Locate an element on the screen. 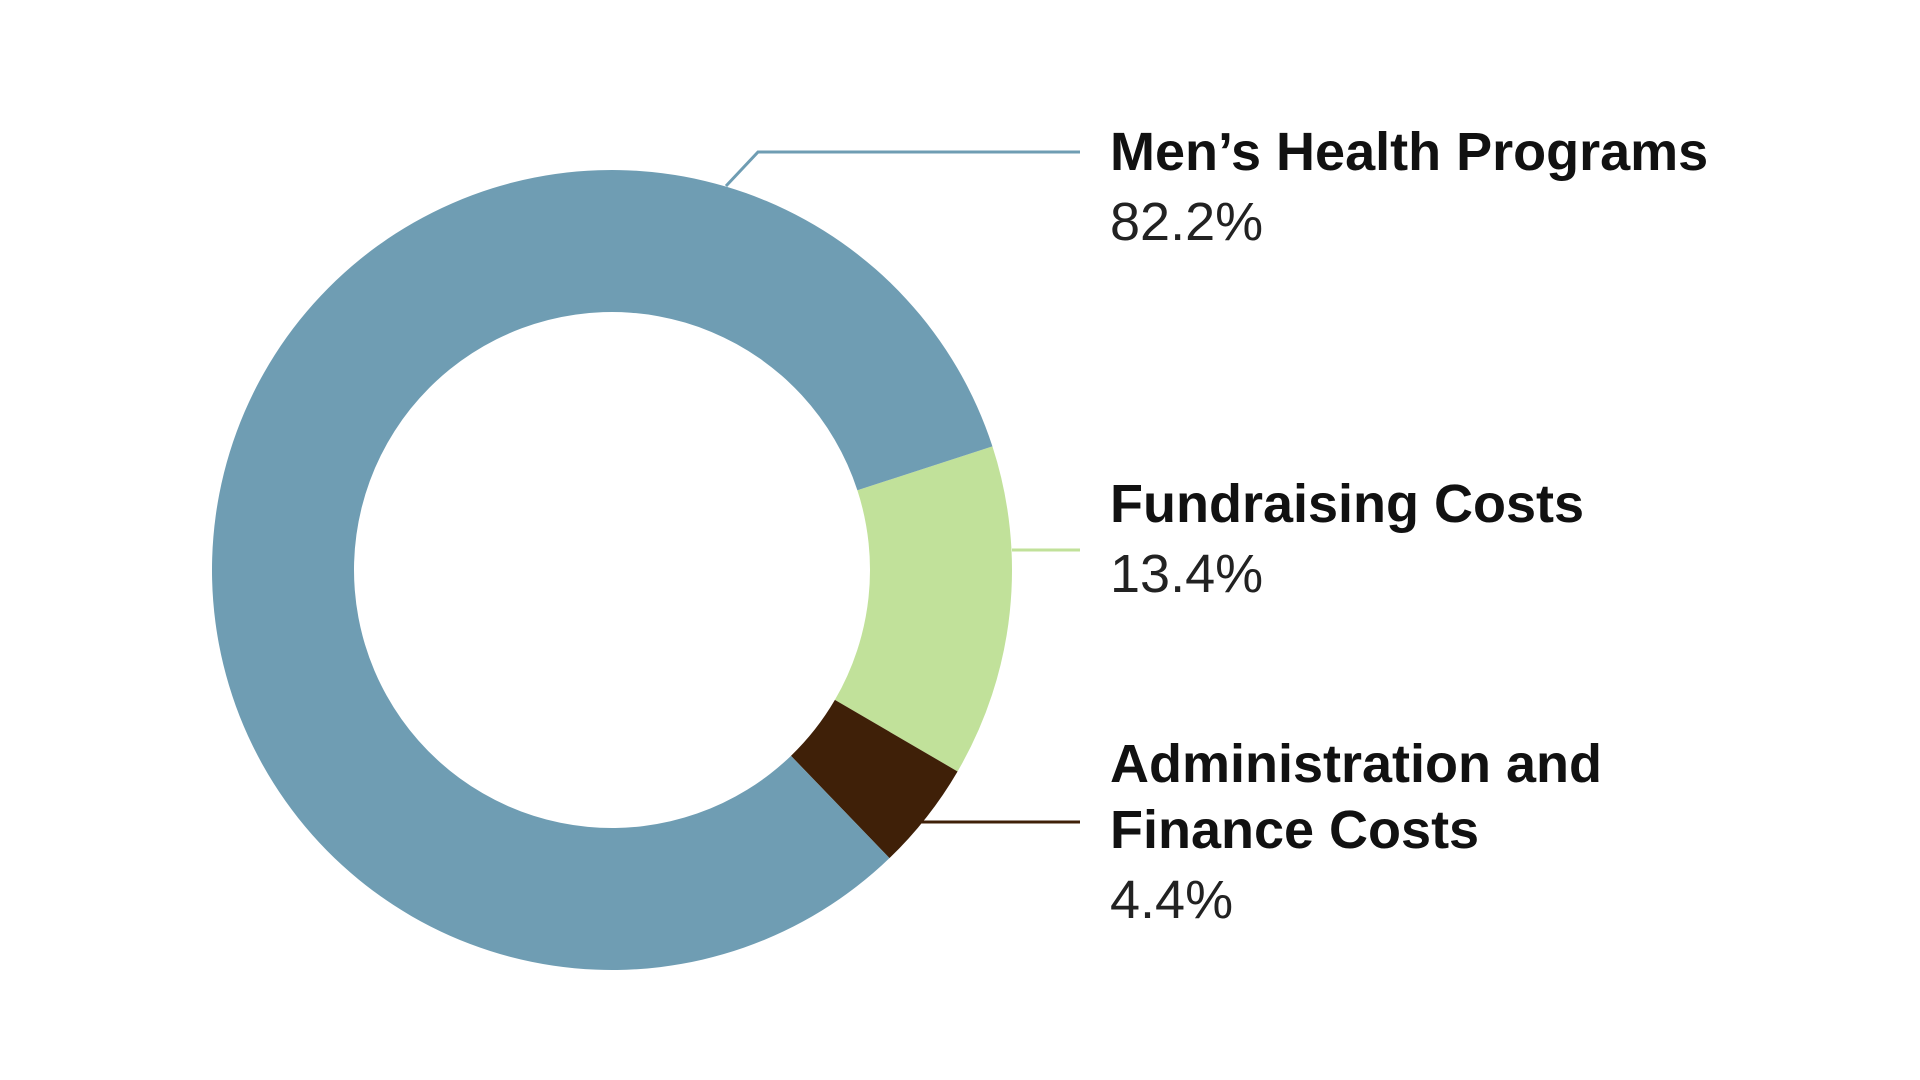 The image size is (1920, 1080). slice-label-administration-line-1: Administration and is located at coordinates (1356, 764).